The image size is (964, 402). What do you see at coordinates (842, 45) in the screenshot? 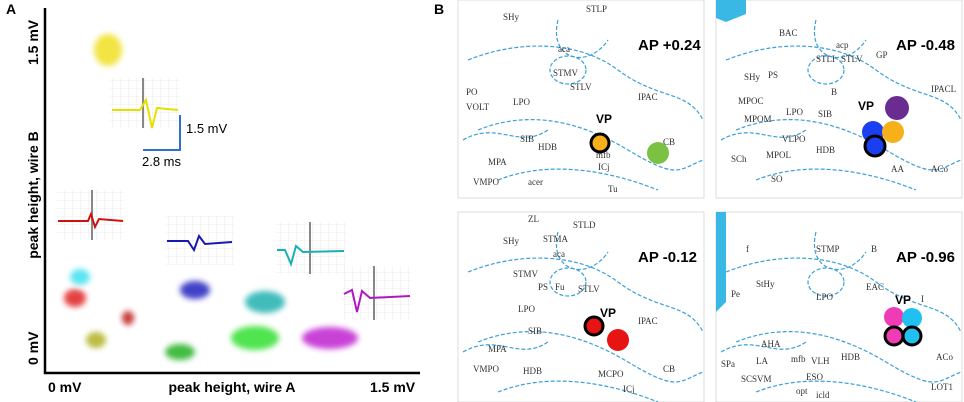
I see `region-label: acp` at bounding box center [842, 45].